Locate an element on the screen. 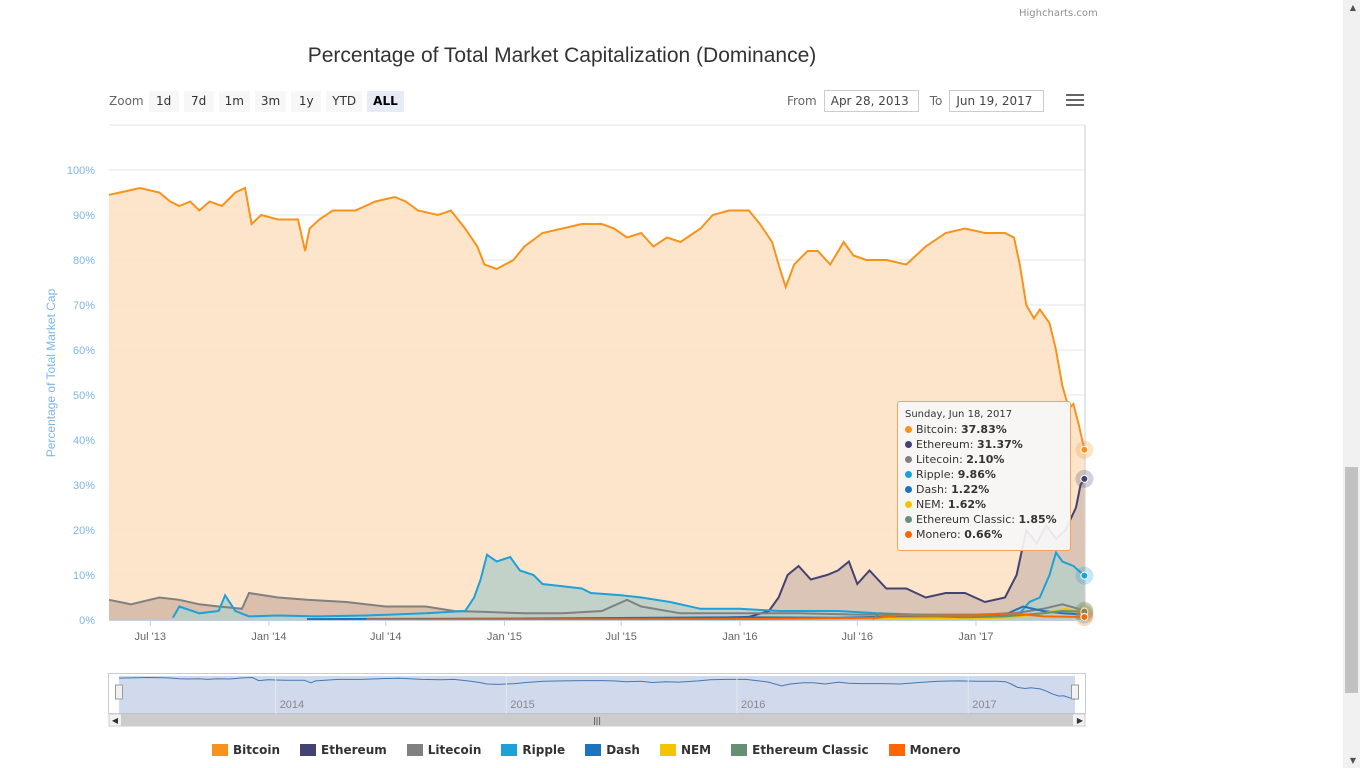 This screenshot has height=768, width=1360. tooltip-row: Ethereum Classic: 1.85% is located at coordinates (984, 519).